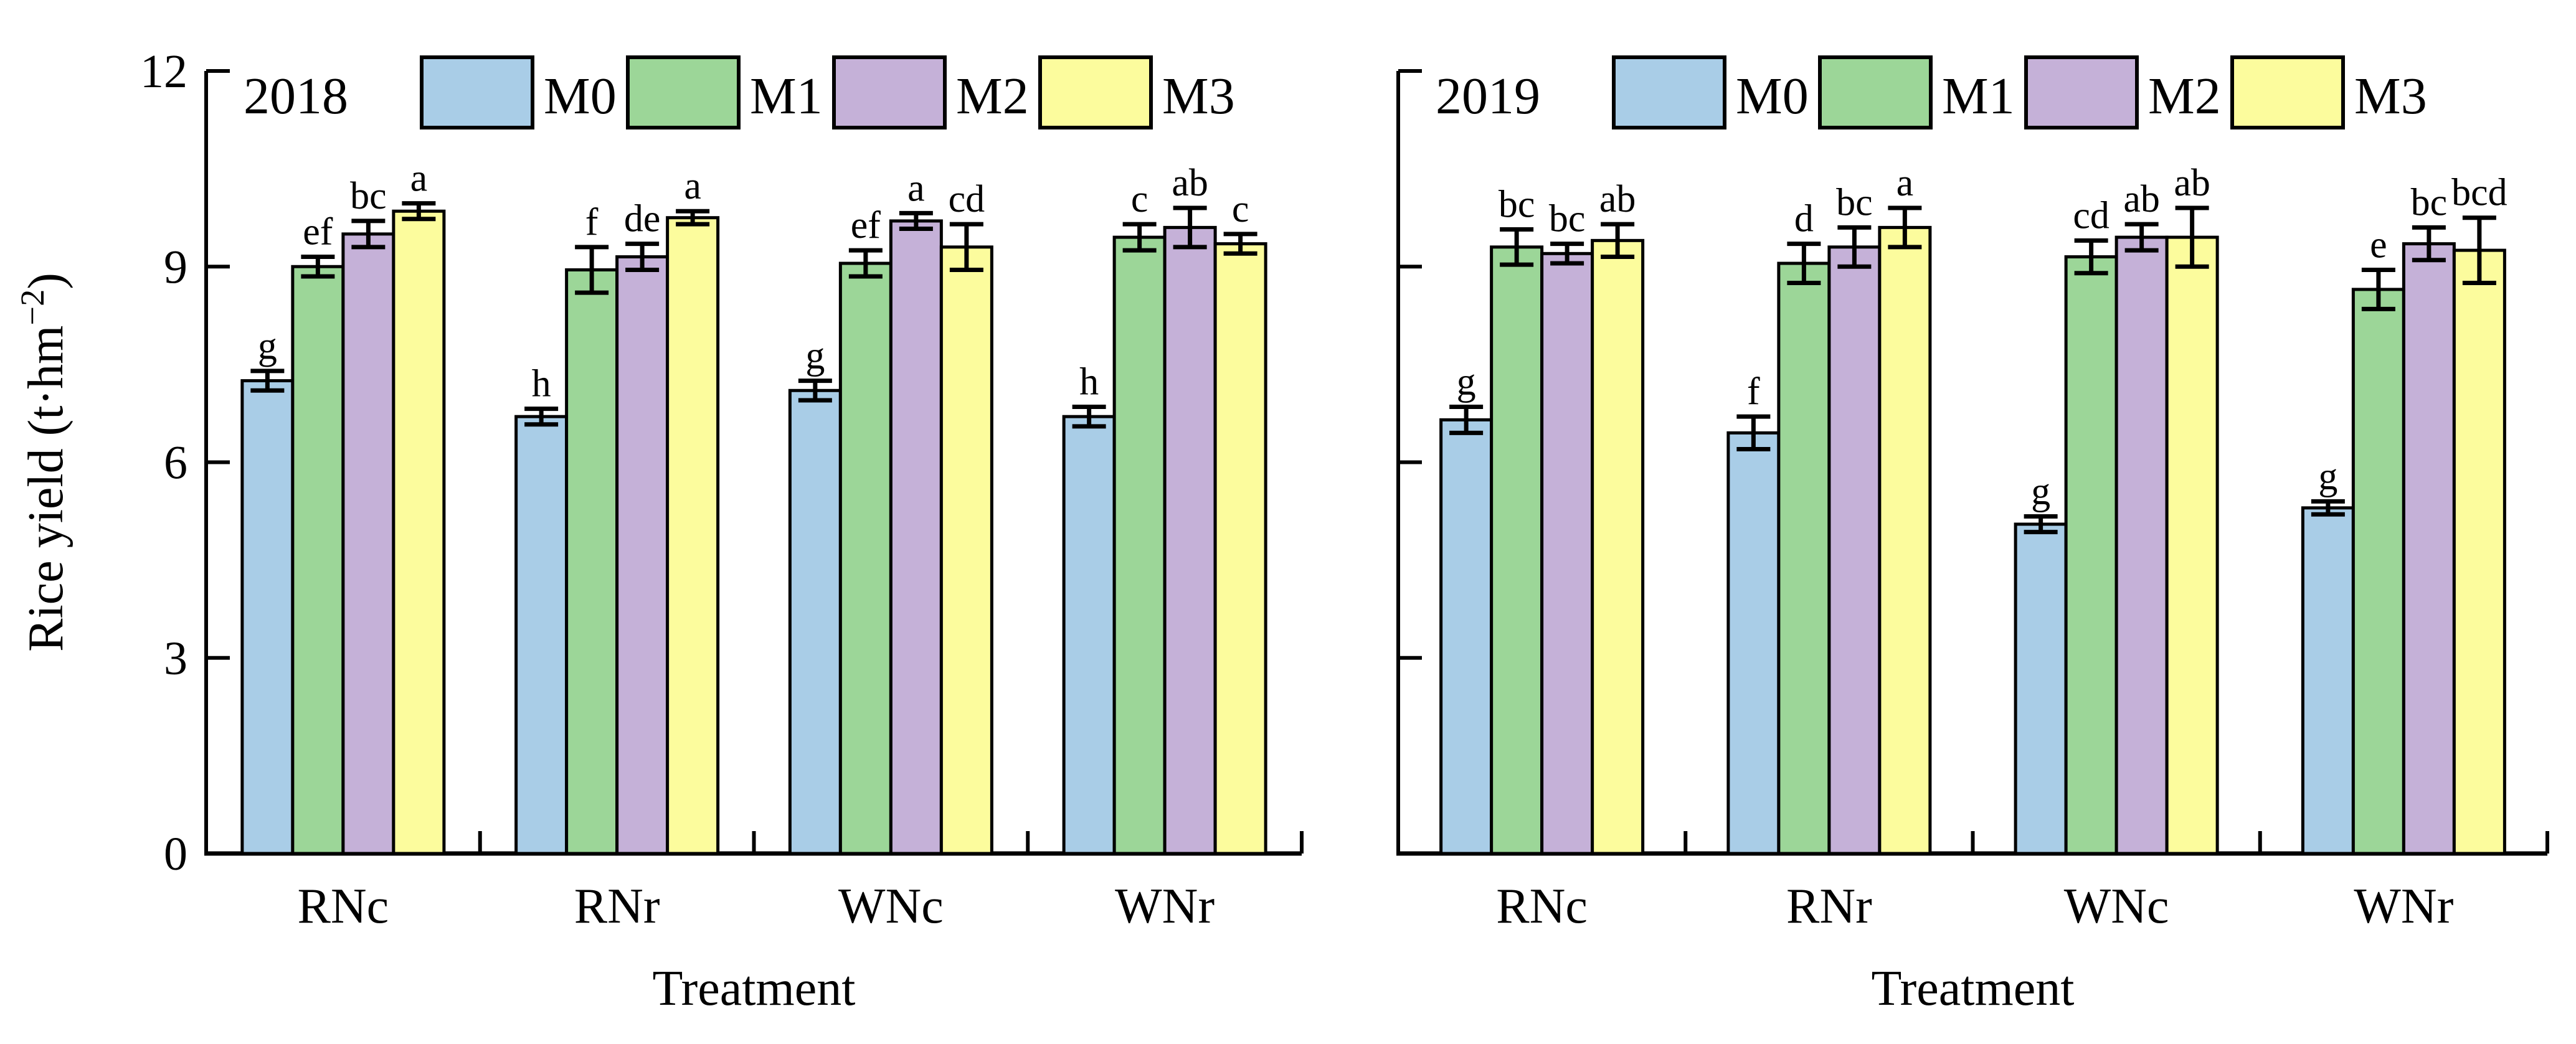 The height and width of the screenshot is (1044, 2576). What do you see at coordinates (1567, 553) in the screenshot?
I see `bar-2019-RNc-M2` at bounding box center [1567, 553].